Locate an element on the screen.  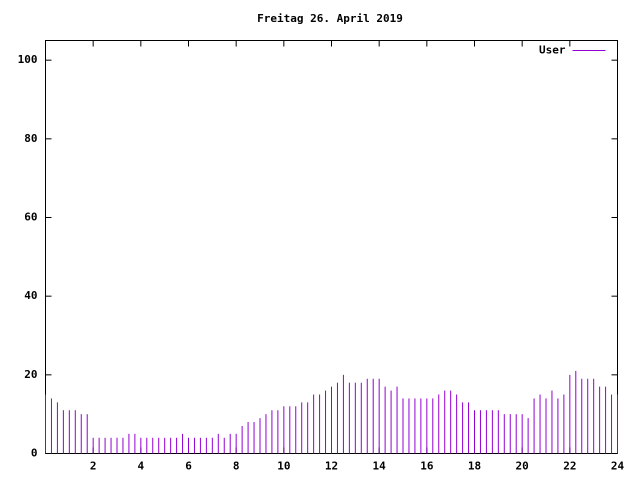
x-tick-label: 14 is located at coordinates (380, 466).